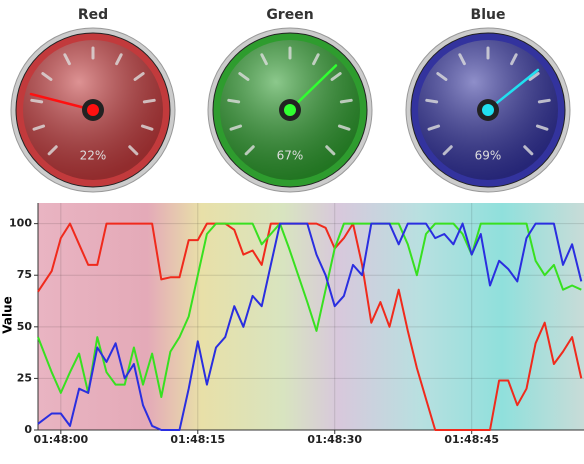  I want to click on y-tick-label: 25, so click(24, 377).